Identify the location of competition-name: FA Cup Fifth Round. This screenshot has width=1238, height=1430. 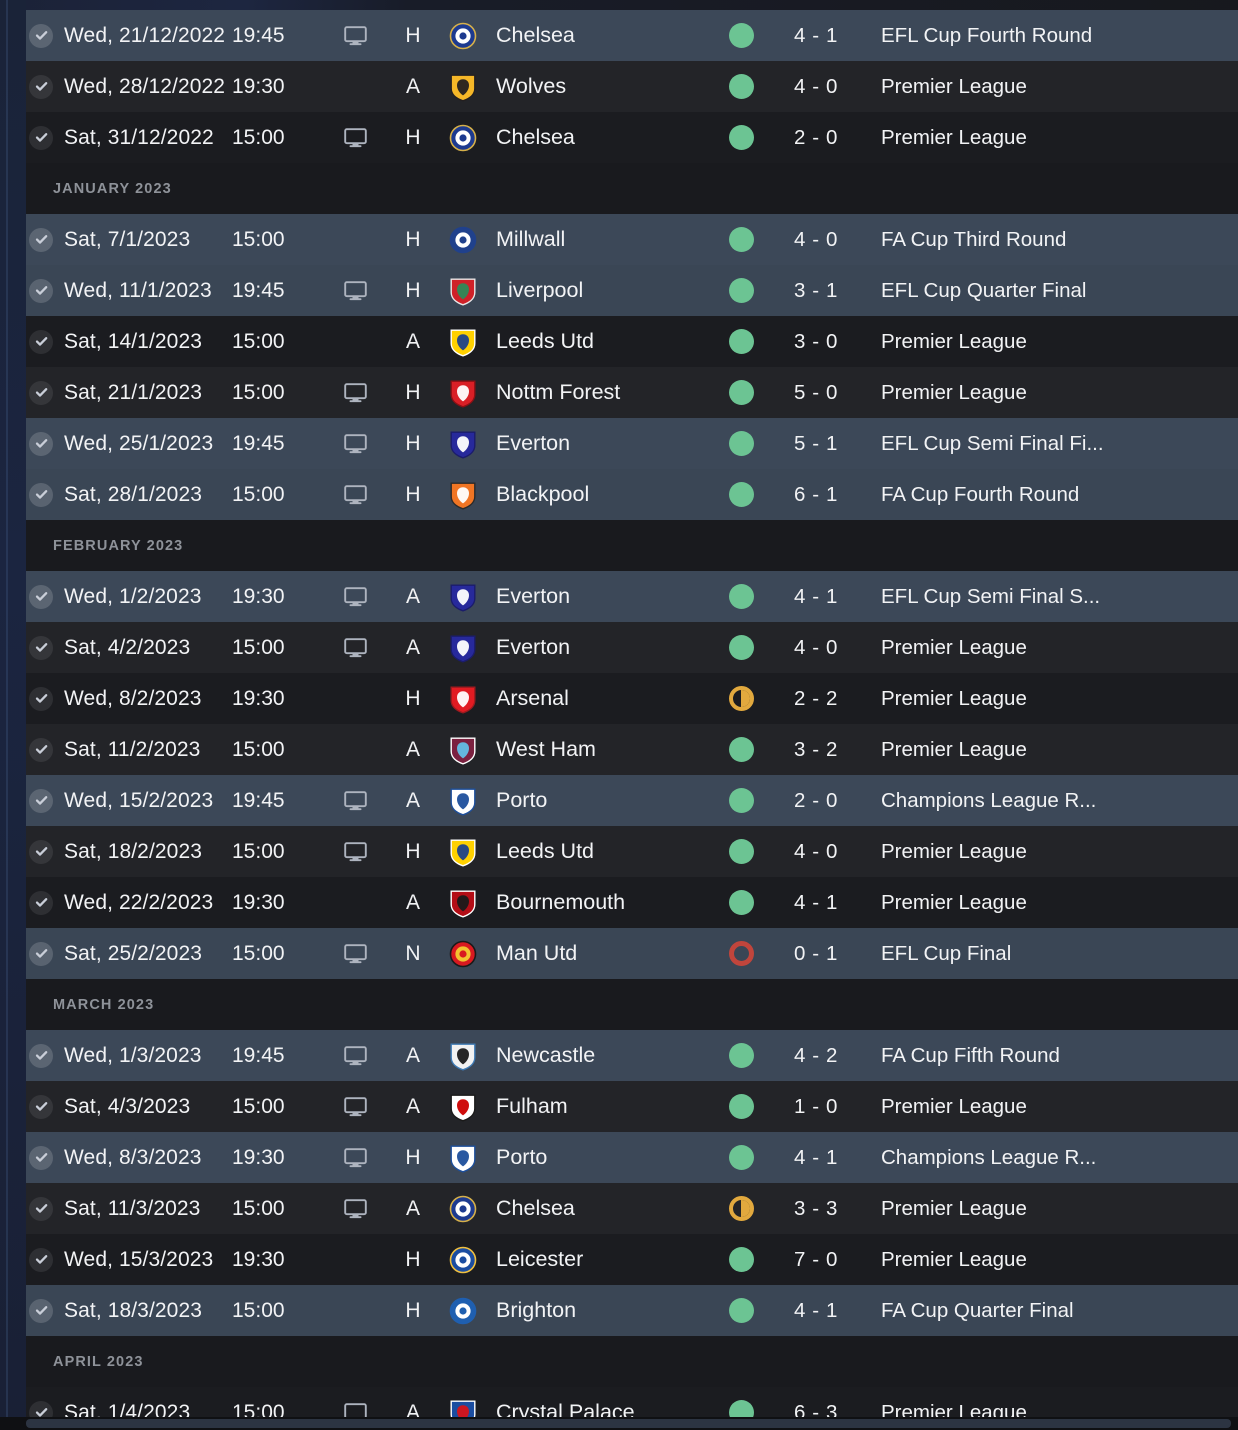
(970, 1055).